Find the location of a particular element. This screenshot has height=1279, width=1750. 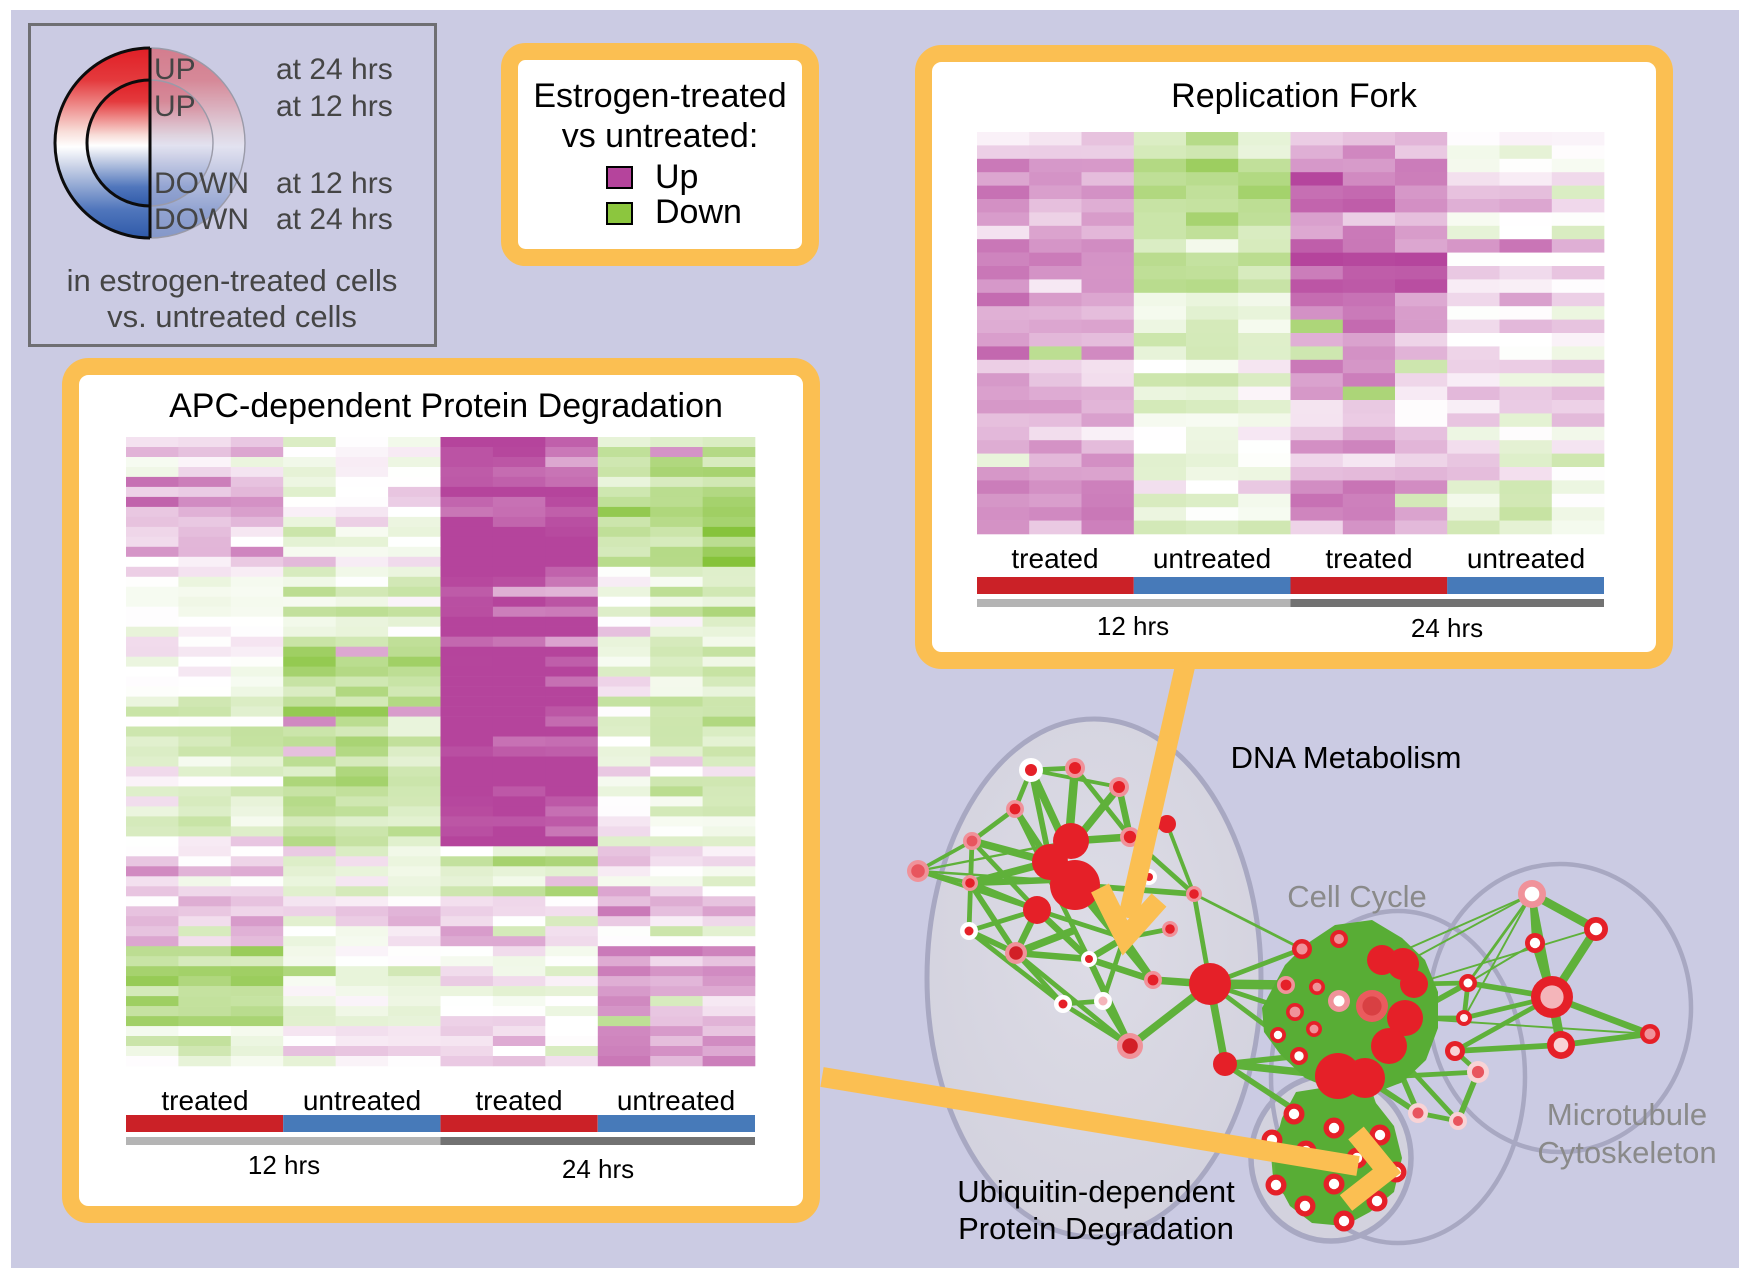

svg-text: Down is located at coordinates (698, 212).